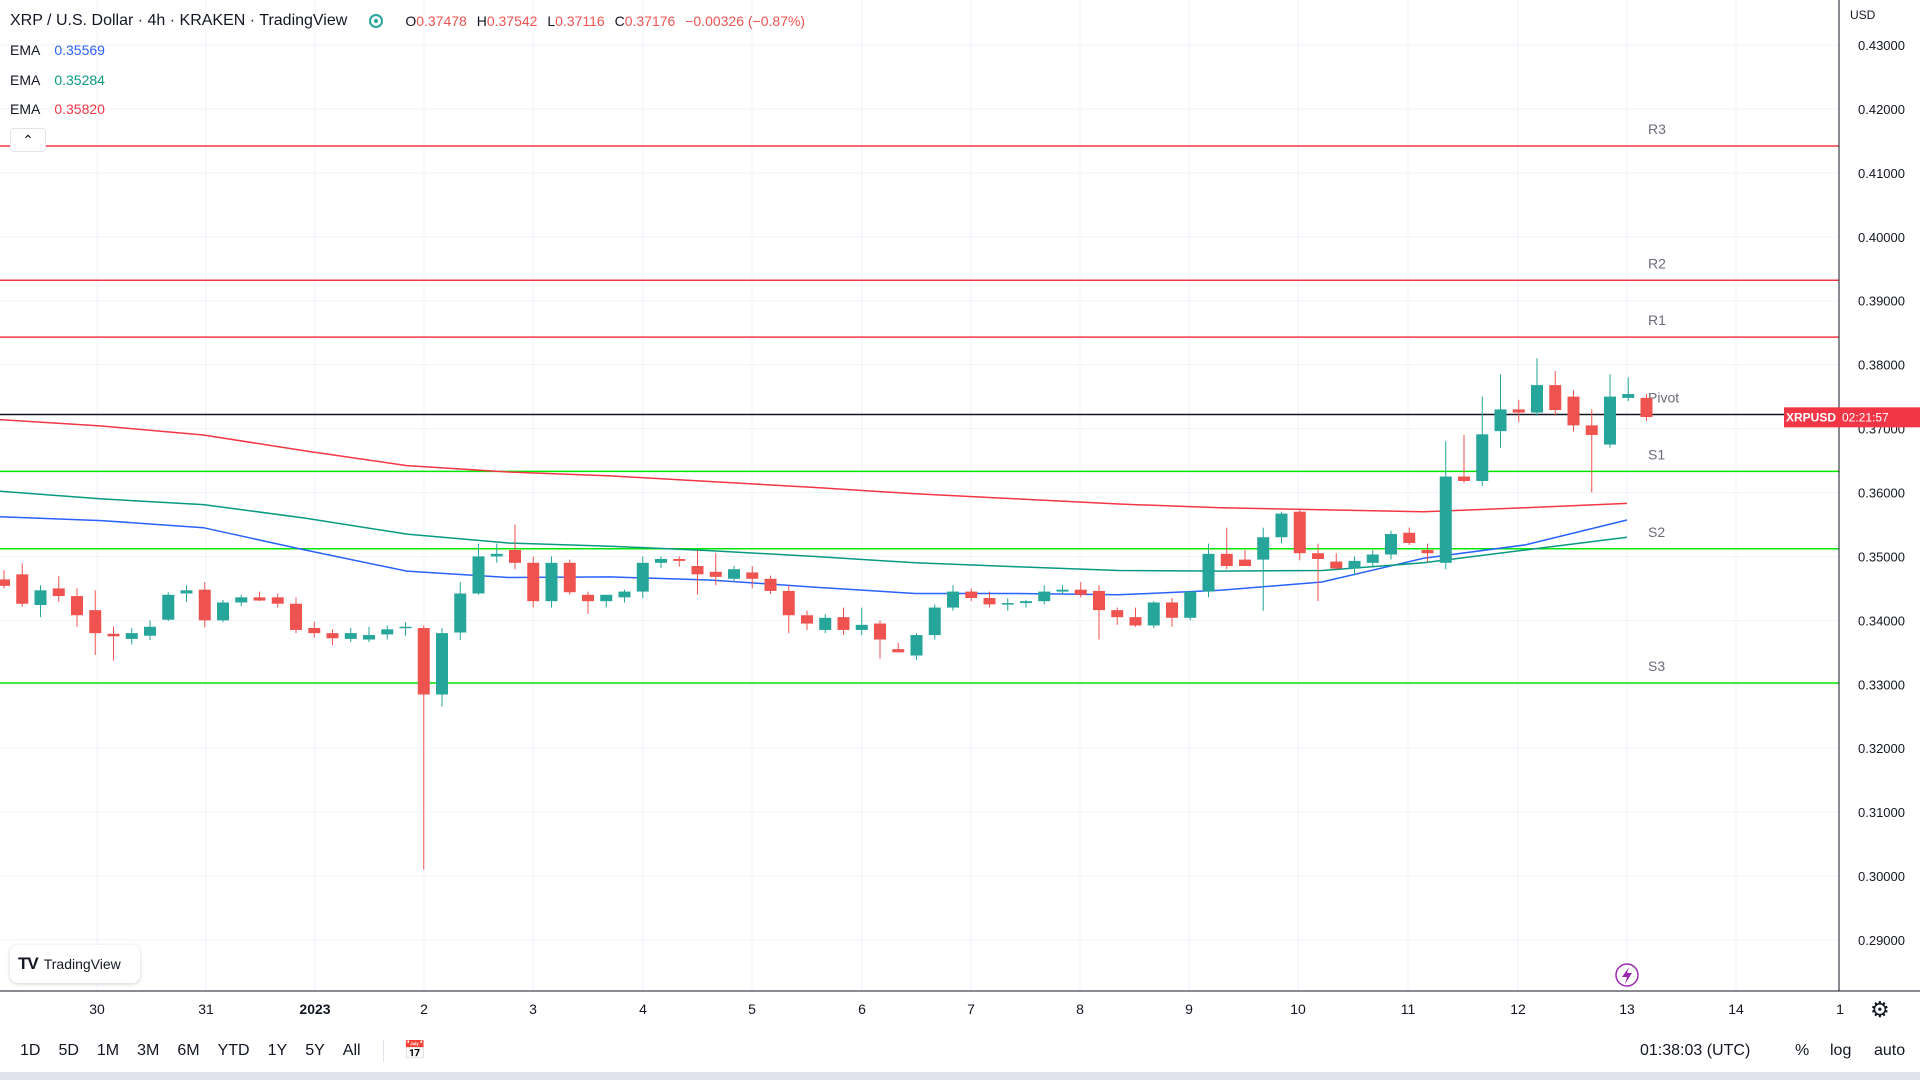  Describe the element at coordinates (643, 1009) in the screenshot. I see `time-tick-label: 4` at that location.